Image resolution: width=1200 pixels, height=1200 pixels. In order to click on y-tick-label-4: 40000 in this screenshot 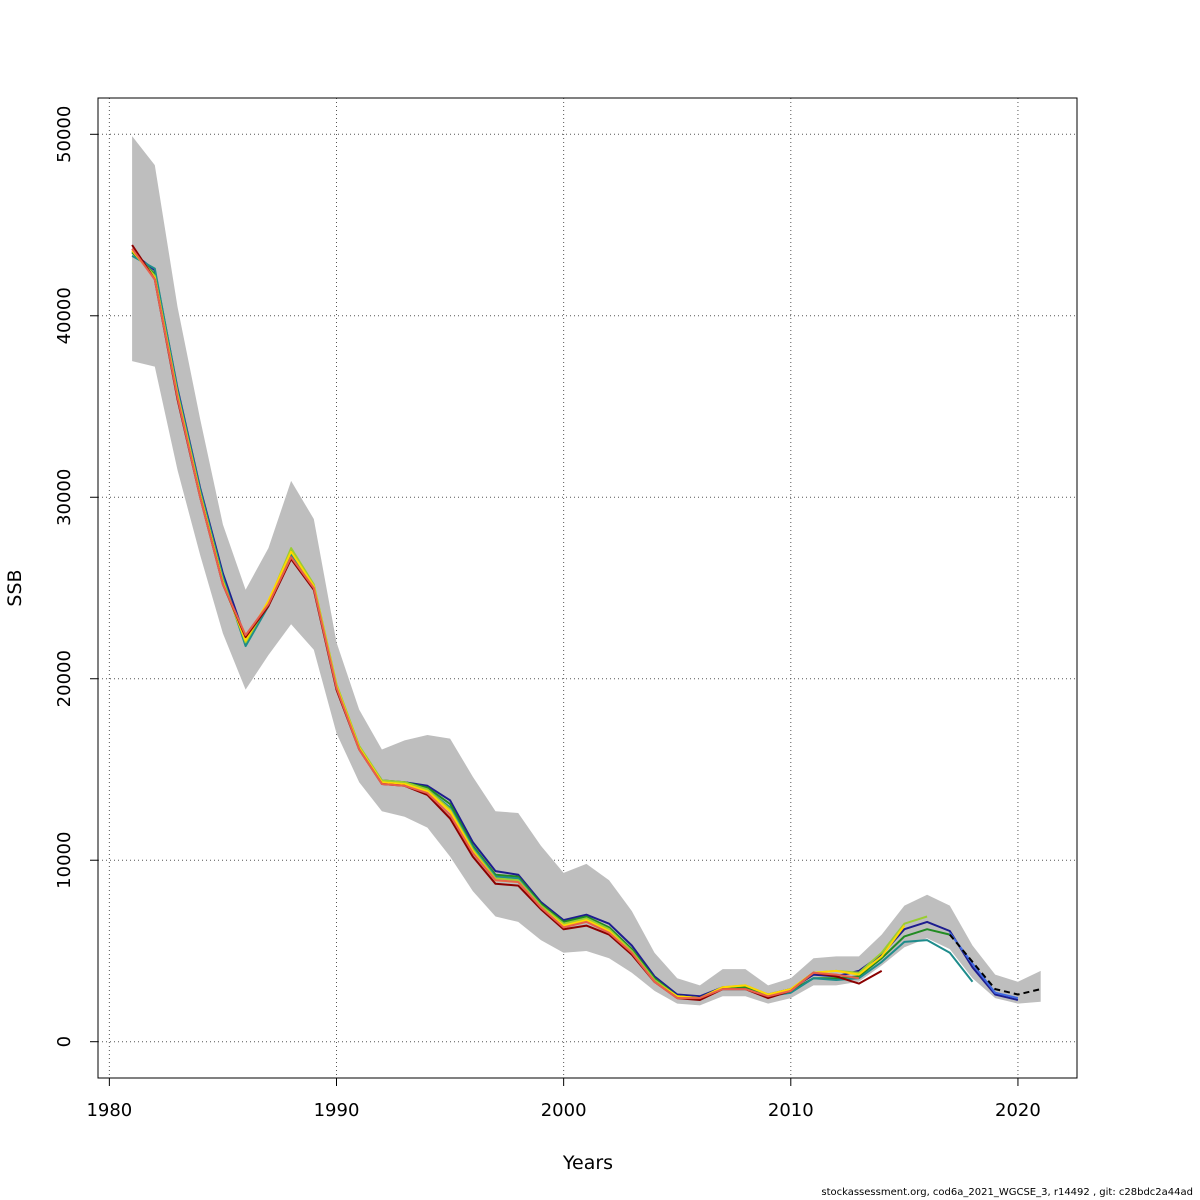, I will do `click(64, 315)`.